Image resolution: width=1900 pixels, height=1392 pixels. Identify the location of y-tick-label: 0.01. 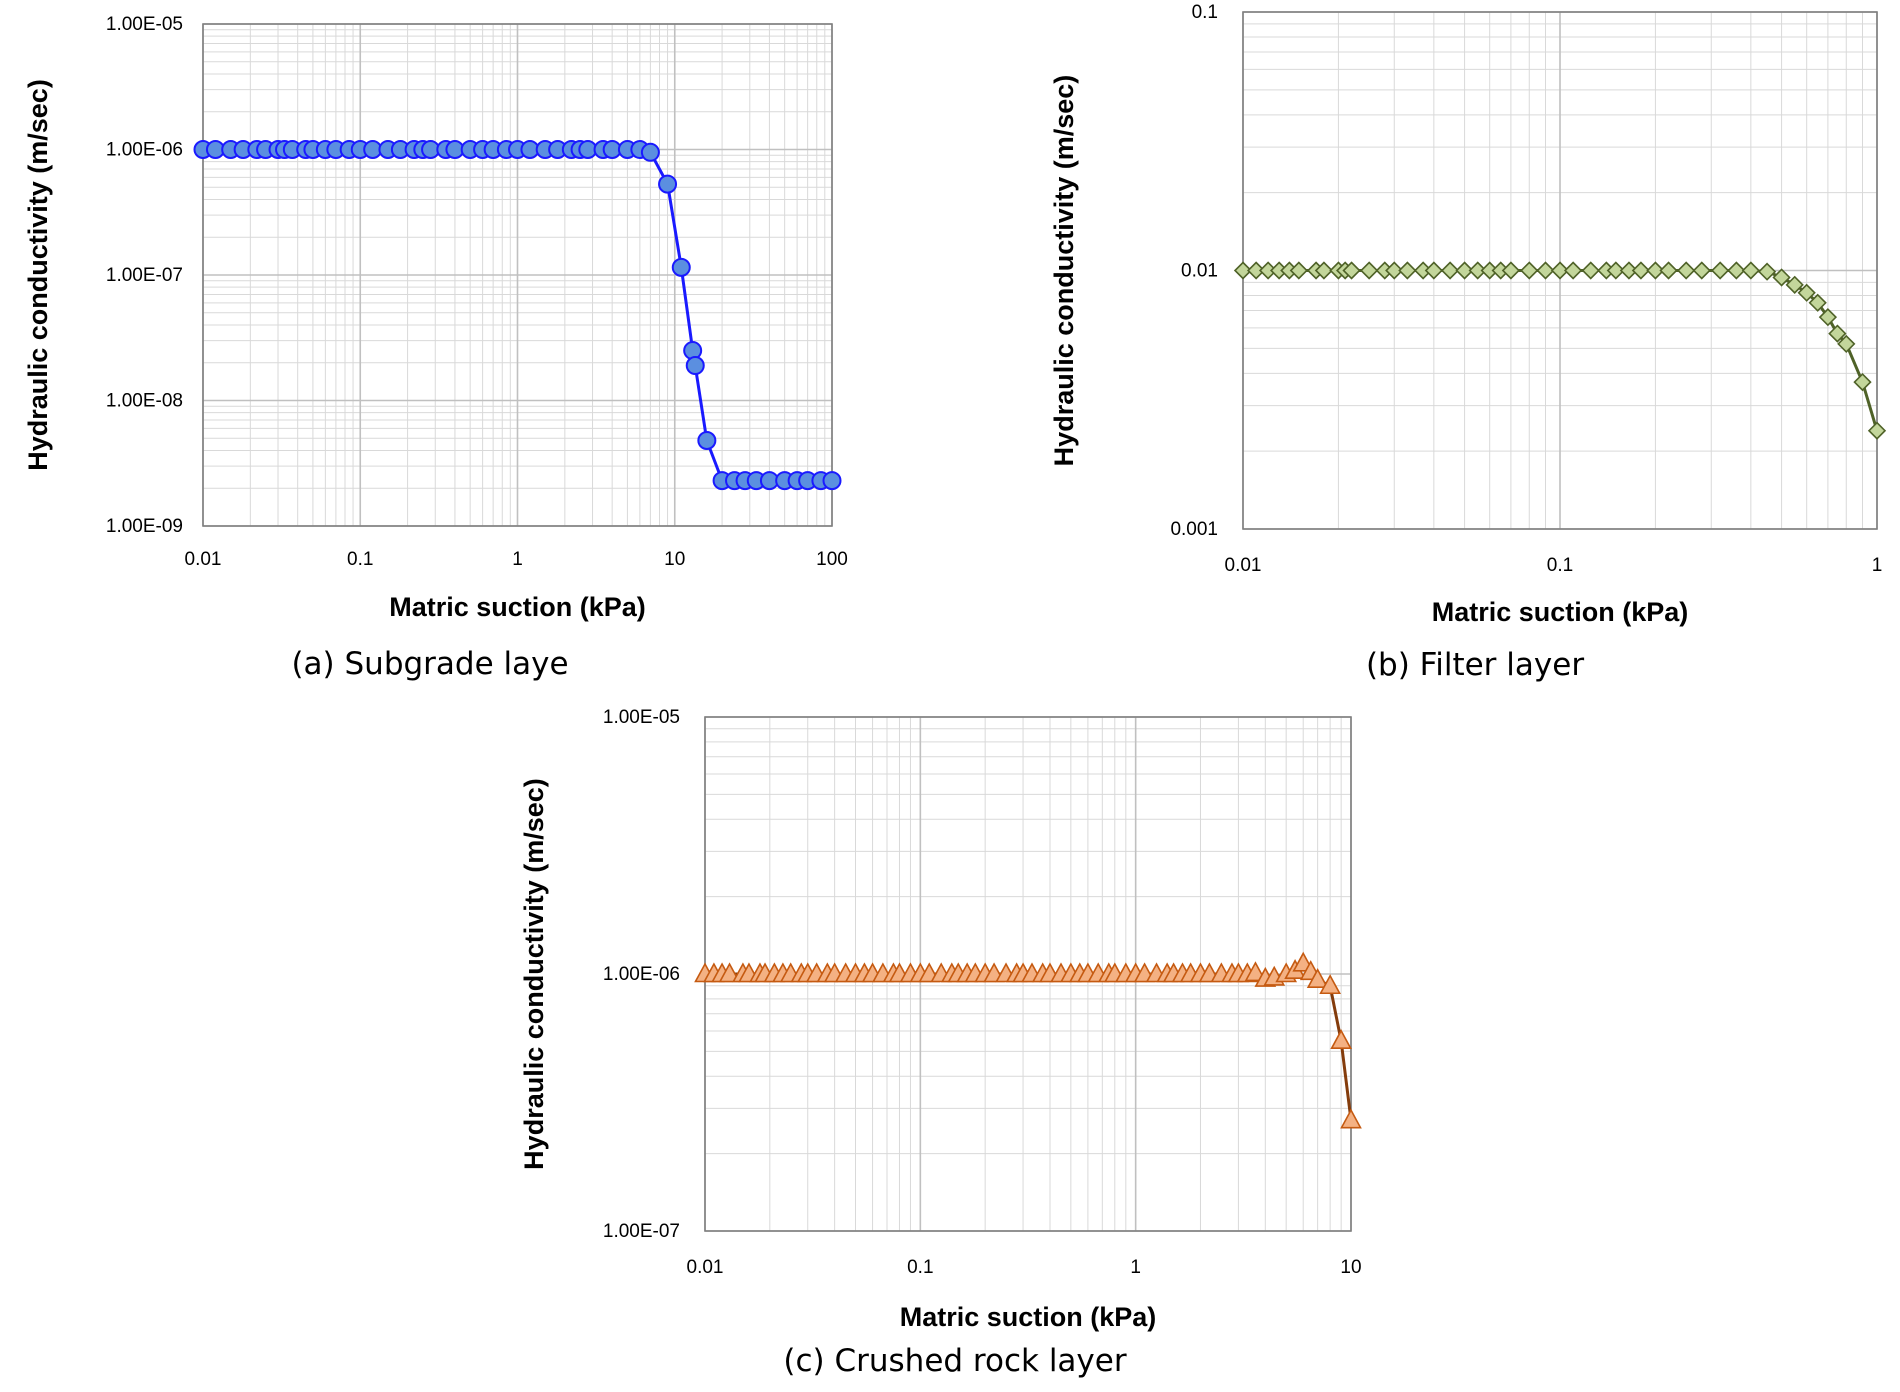
(1199, 271).